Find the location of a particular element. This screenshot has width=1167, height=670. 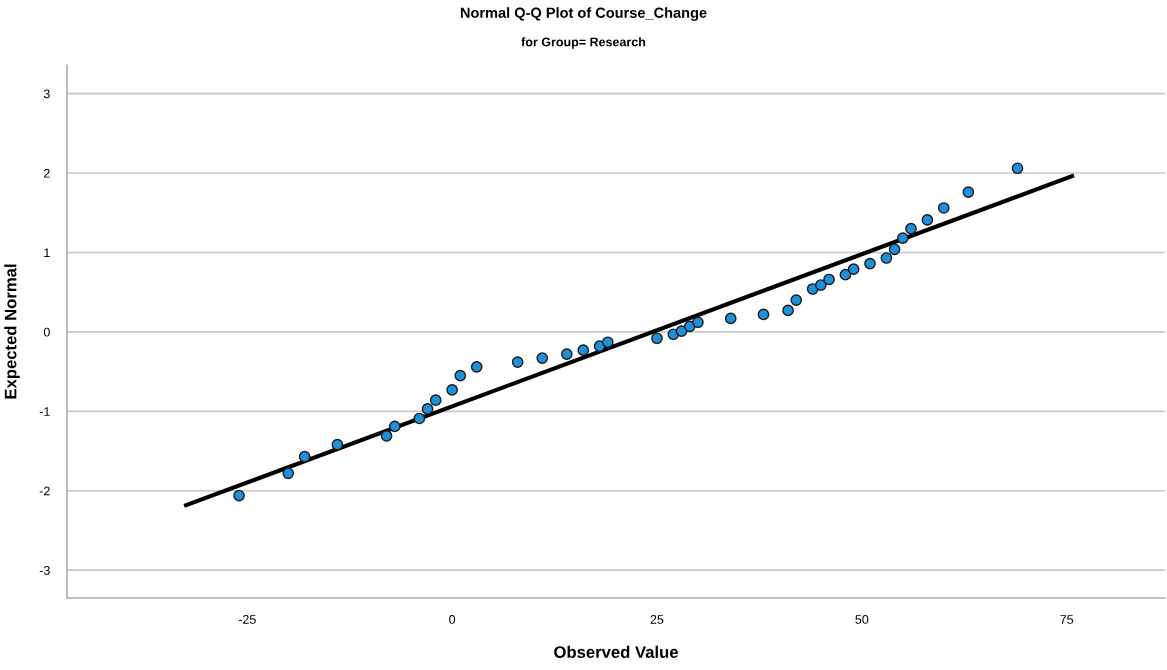

y-tick-label: -2 is located at coordinates (44, 491).